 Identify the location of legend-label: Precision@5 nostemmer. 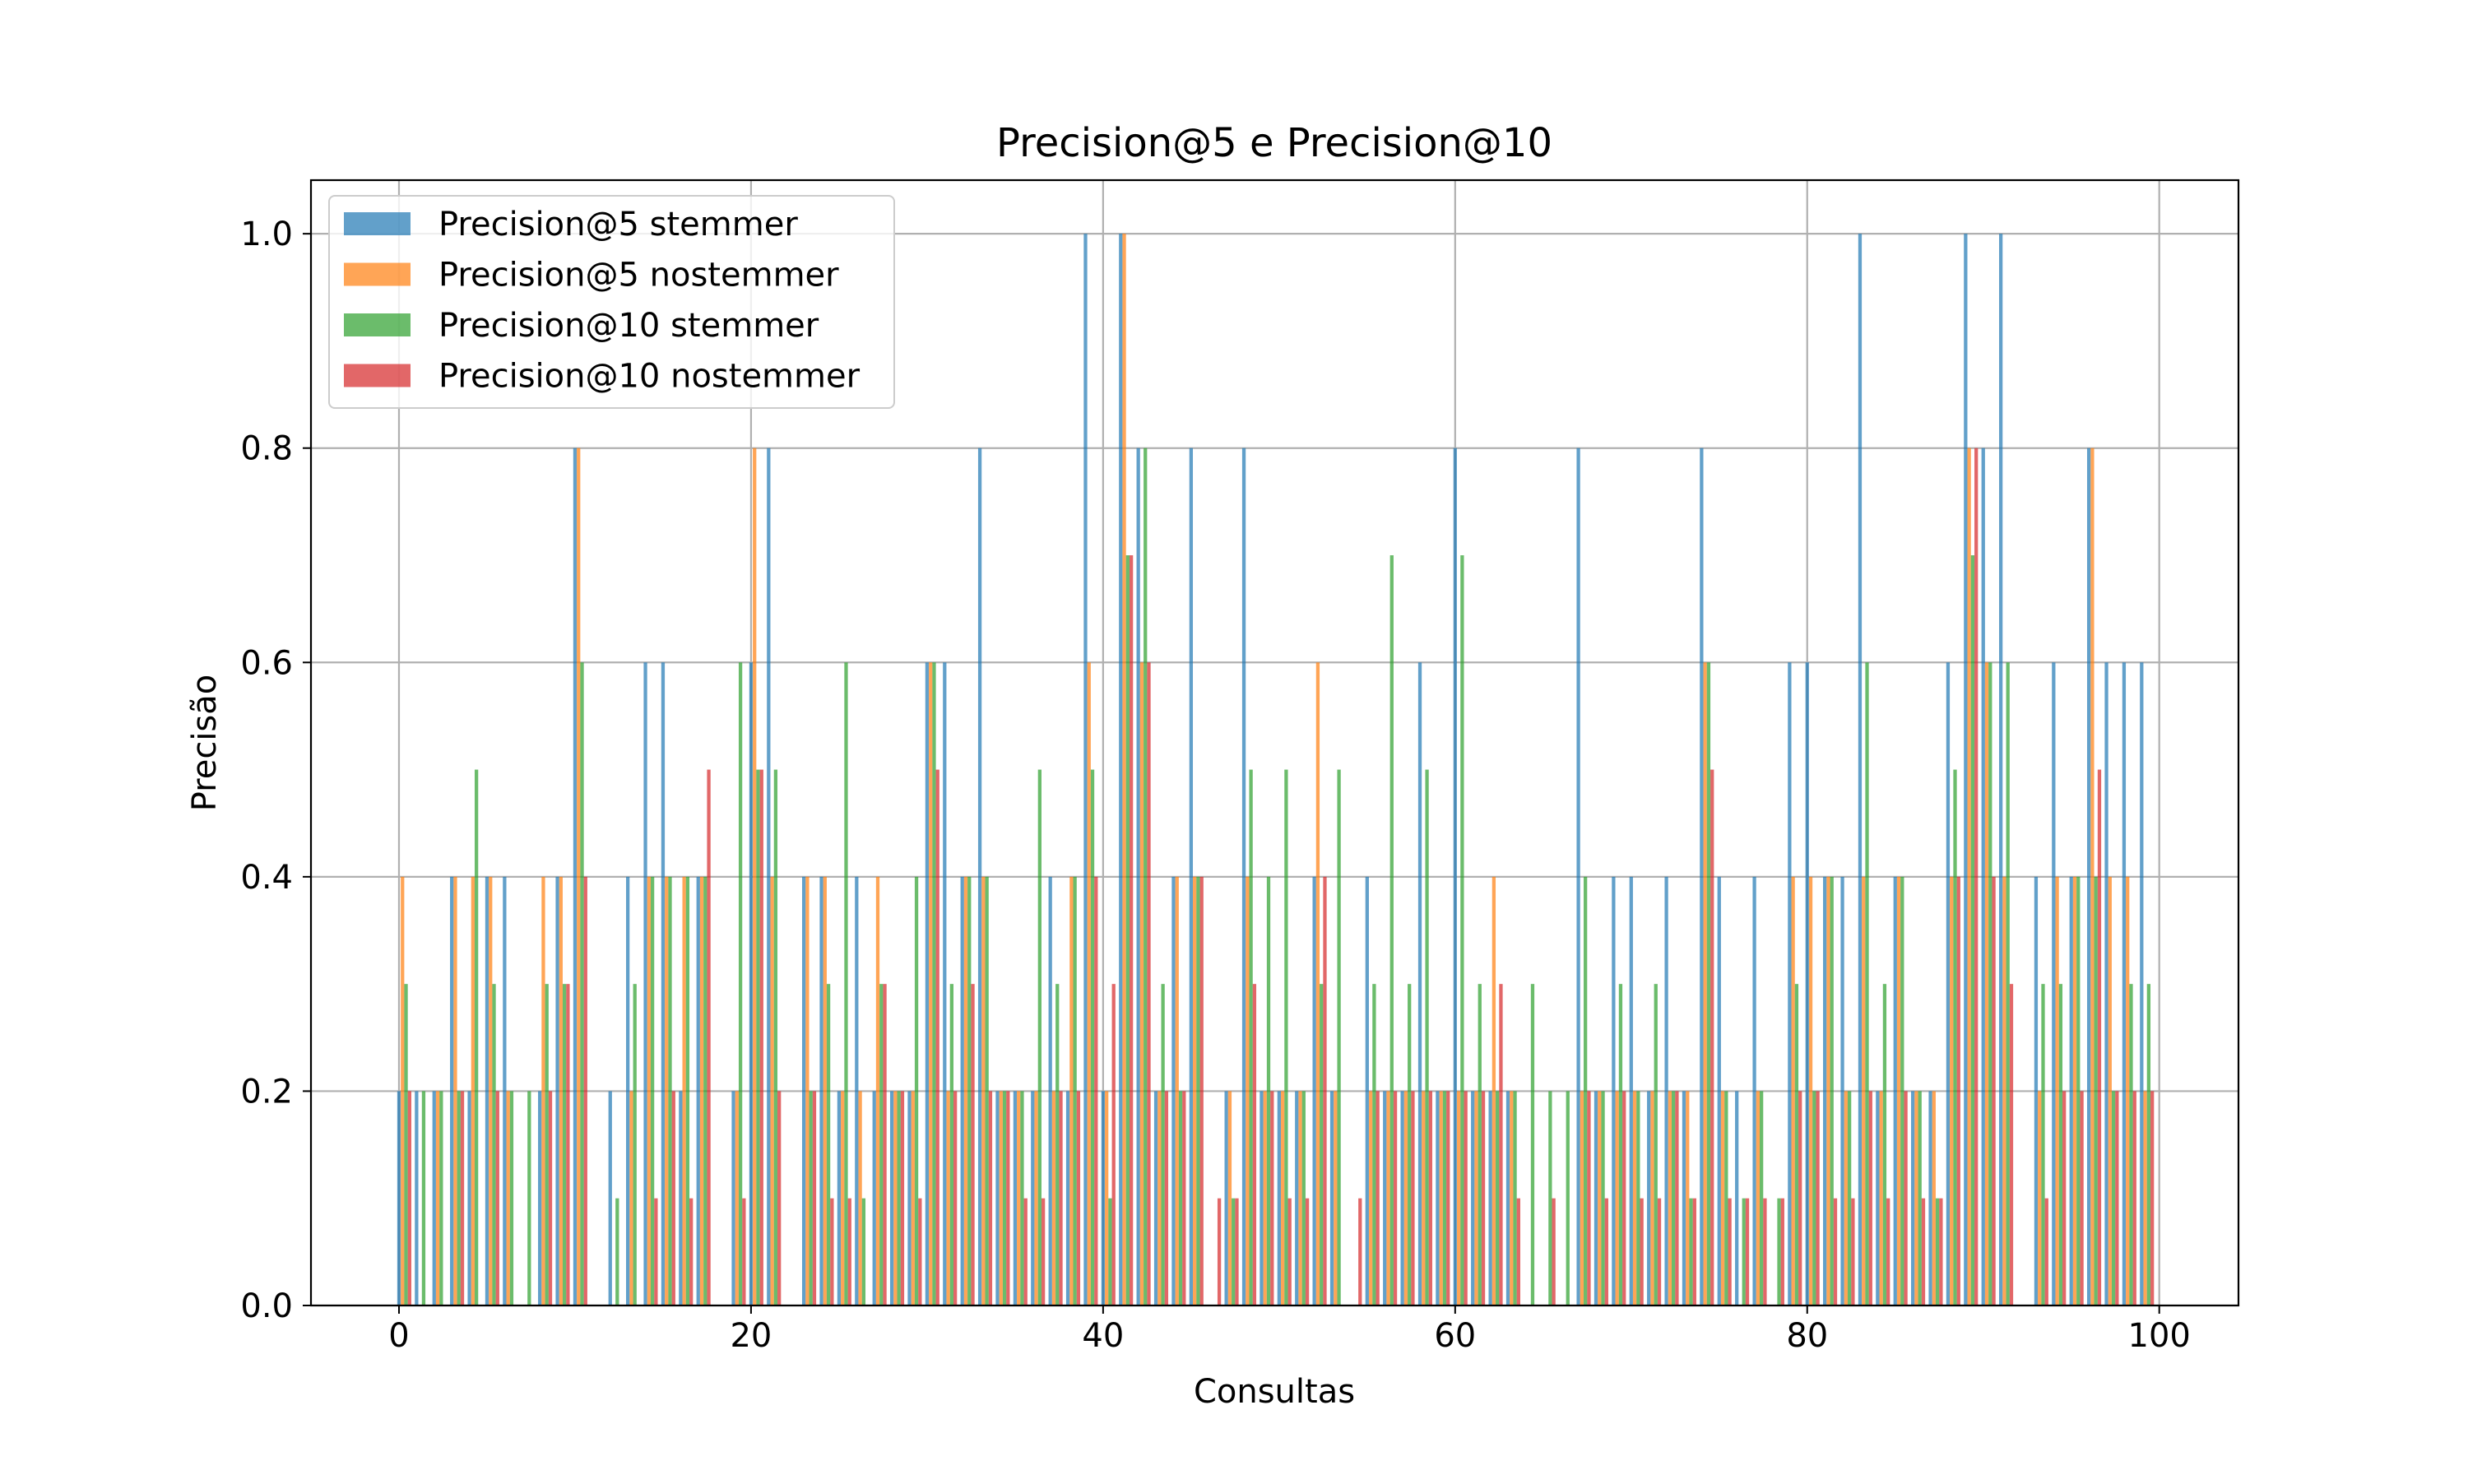
(638, 275).